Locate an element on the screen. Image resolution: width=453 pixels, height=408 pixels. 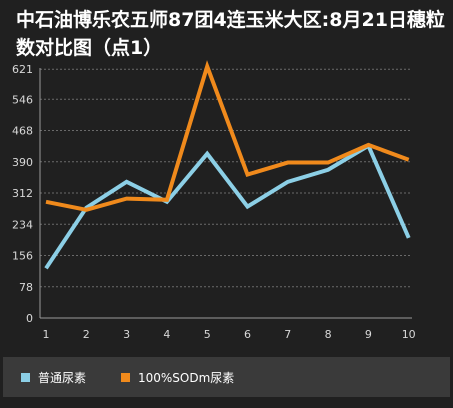
x-tick-label-5: 5 is located at coordinates (207, 334).